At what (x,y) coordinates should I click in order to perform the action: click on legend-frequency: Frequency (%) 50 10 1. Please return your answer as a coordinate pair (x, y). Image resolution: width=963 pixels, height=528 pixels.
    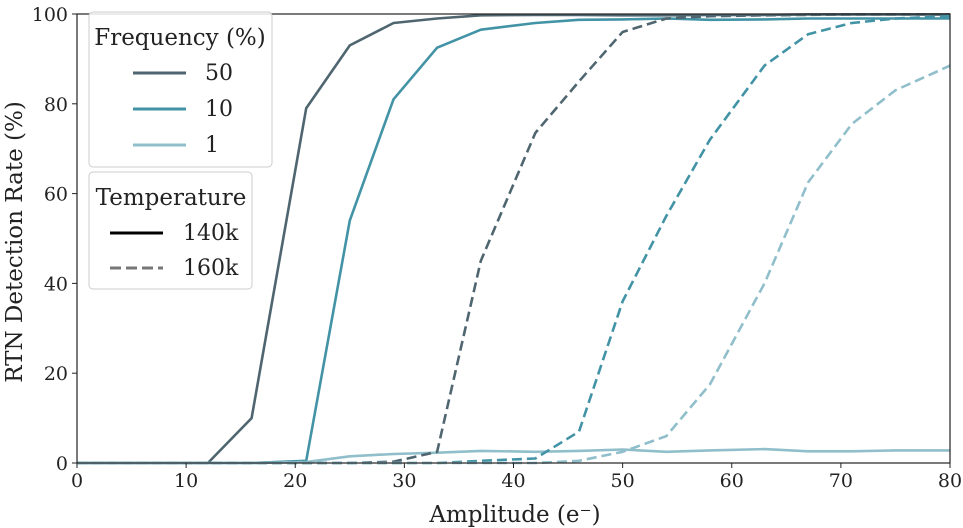
    Looking at the image, I should click on (180, 89).